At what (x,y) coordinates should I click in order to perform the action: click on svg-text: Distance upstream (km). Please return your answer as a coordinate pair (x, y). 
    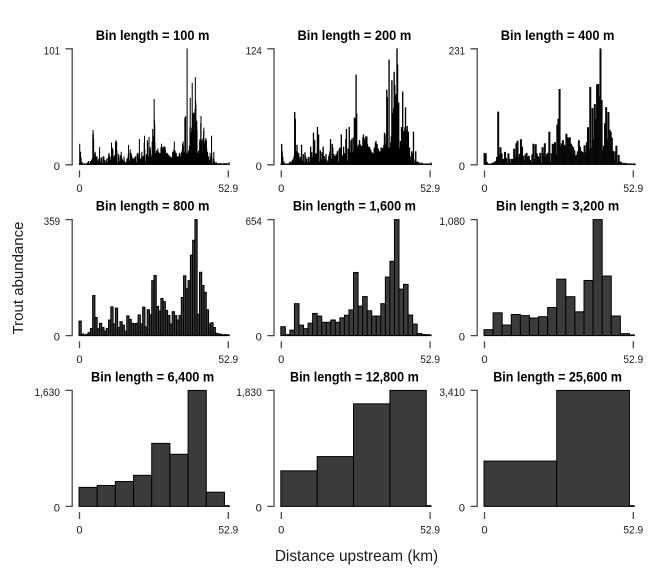
    Looking at the image, I should click on (356, 556).